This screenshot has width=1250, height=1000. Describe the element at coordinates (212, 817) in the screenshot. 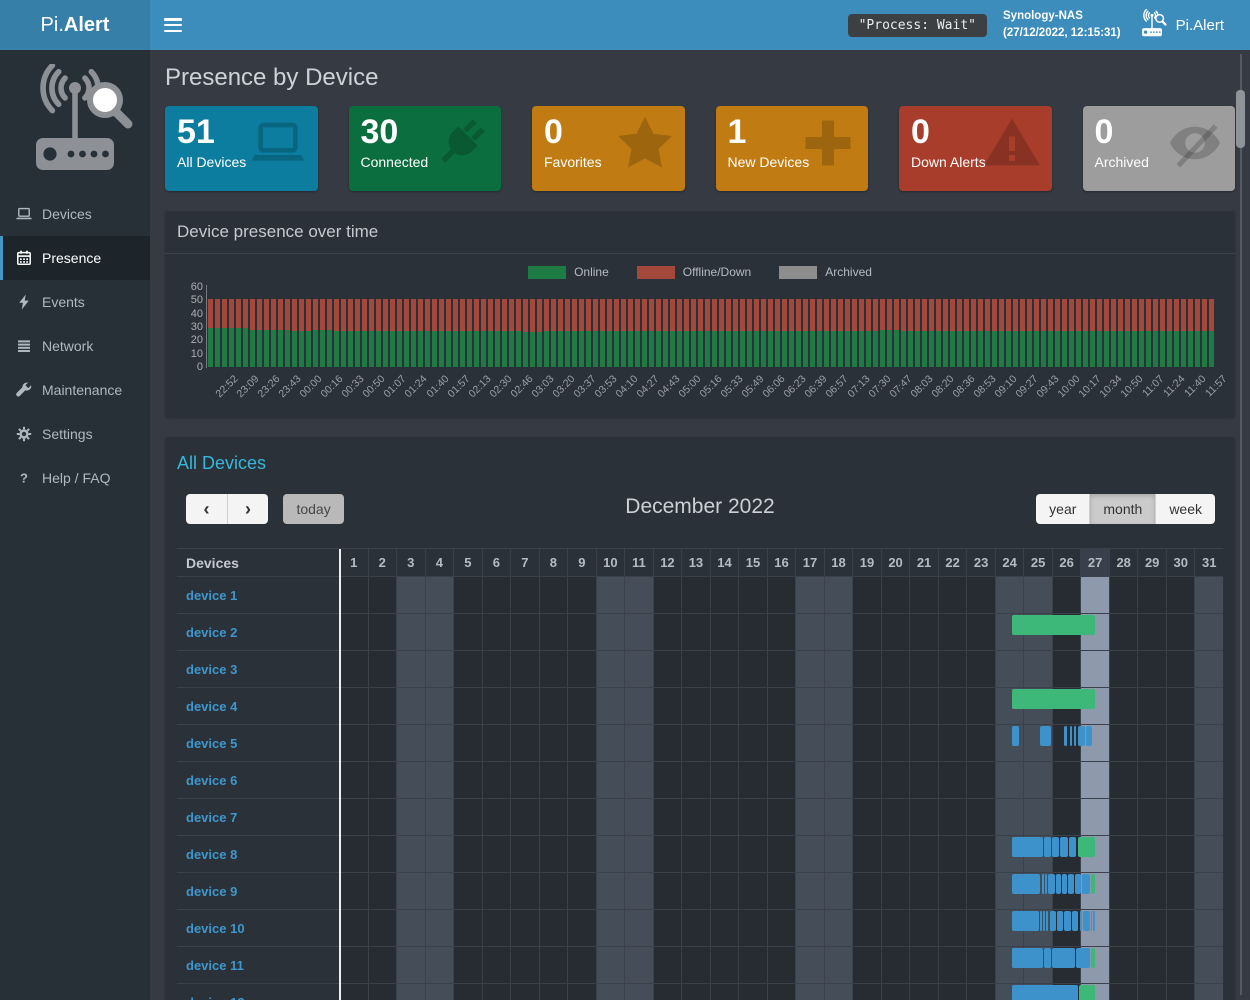

I see `device-link: device 7` at that location.